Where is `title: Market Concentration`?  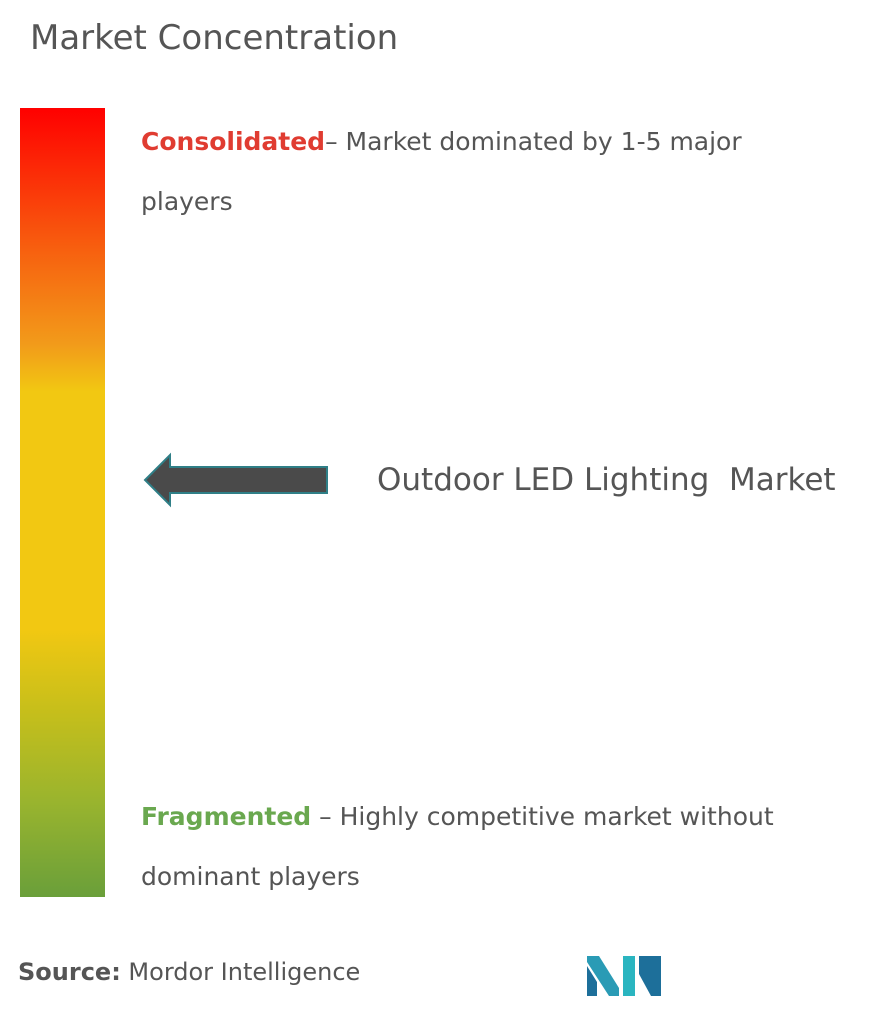 title: Market Concentration is located at coordinates (214, 38).